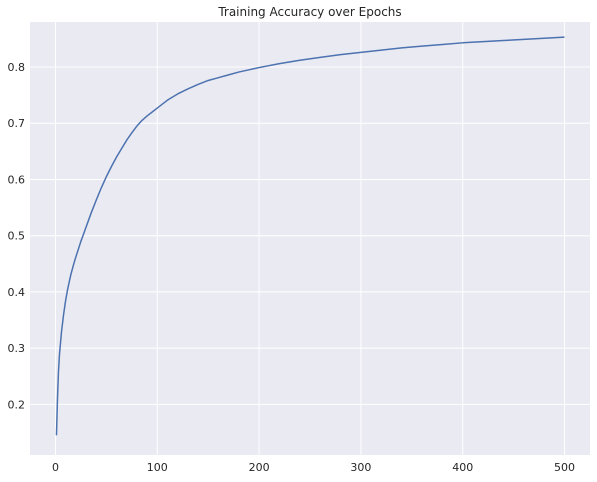 The image size is (597, 482). What do you see at coordinates (17, 179) in the screenshot?
I see `y-tick-label: 0.6` at bounding box center [17, 179].